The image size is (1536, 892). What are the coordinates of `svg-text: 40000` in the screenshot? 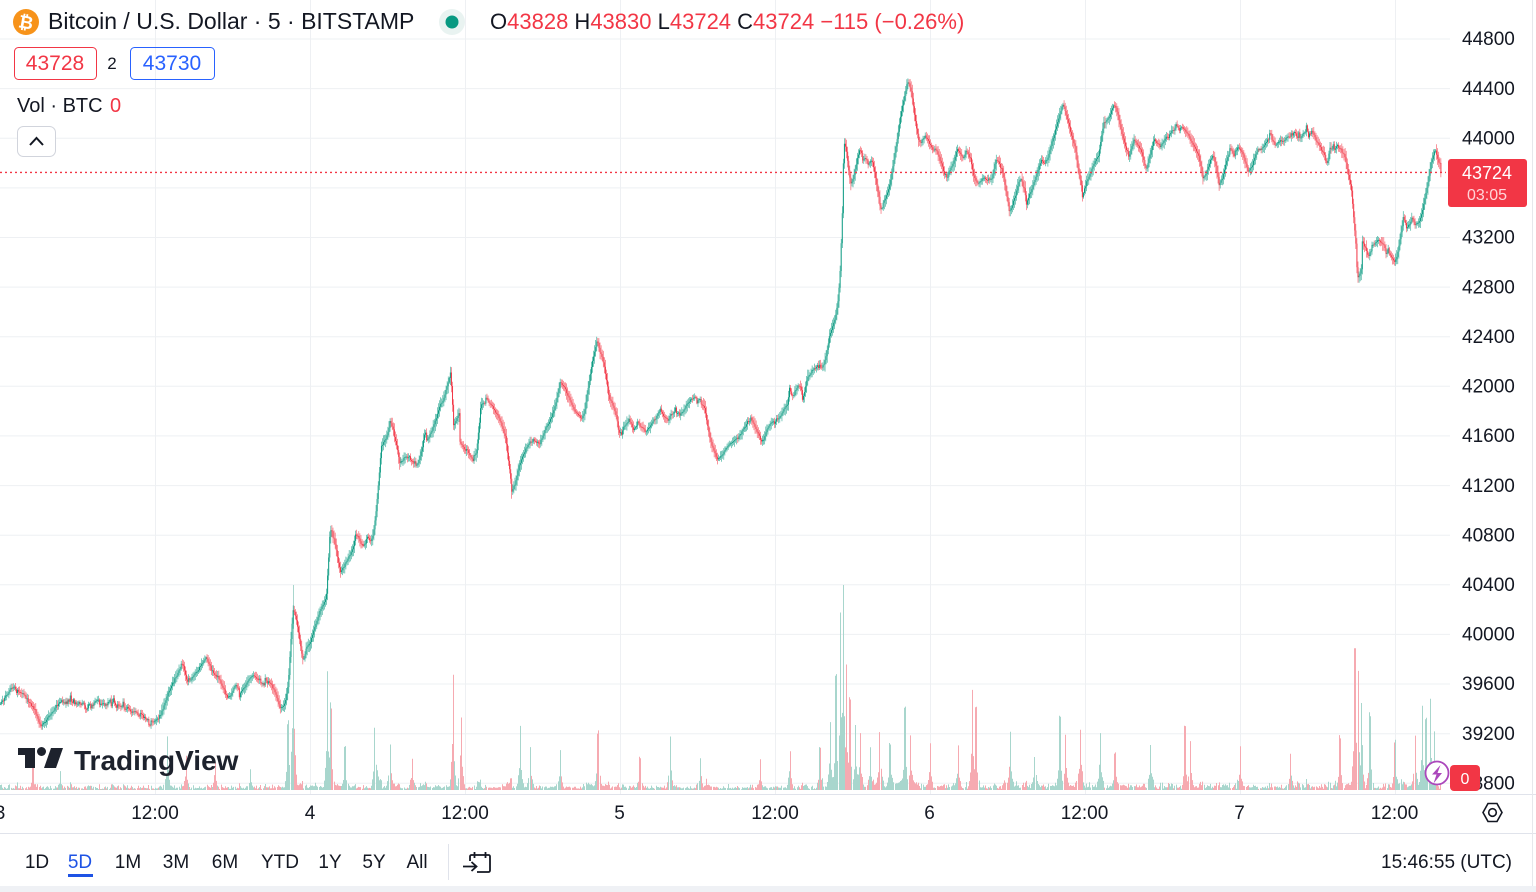 It's located at (1488, 635).